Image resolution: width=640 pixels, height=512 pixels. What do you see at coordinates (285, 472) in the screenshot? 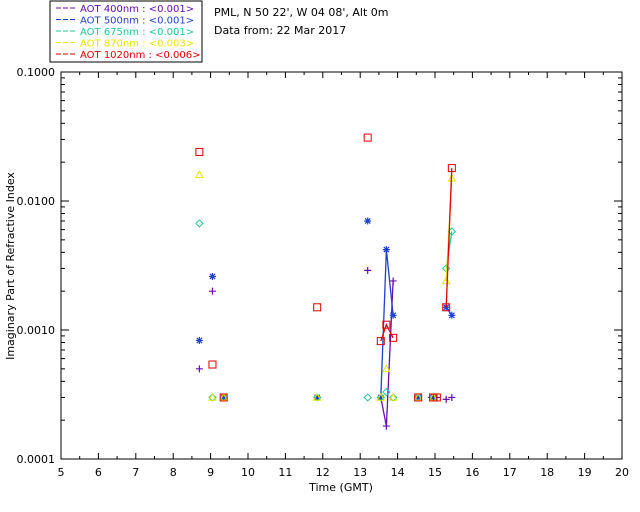
I see `x-tick-label: 11` at bounding box center [285, 472].